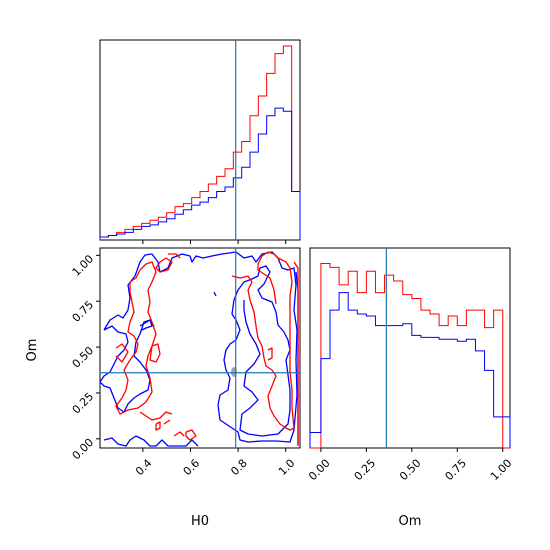 The image size is (550, 550). I want to click on contour-ytick-label-3: 0.75, so click(83, 311).